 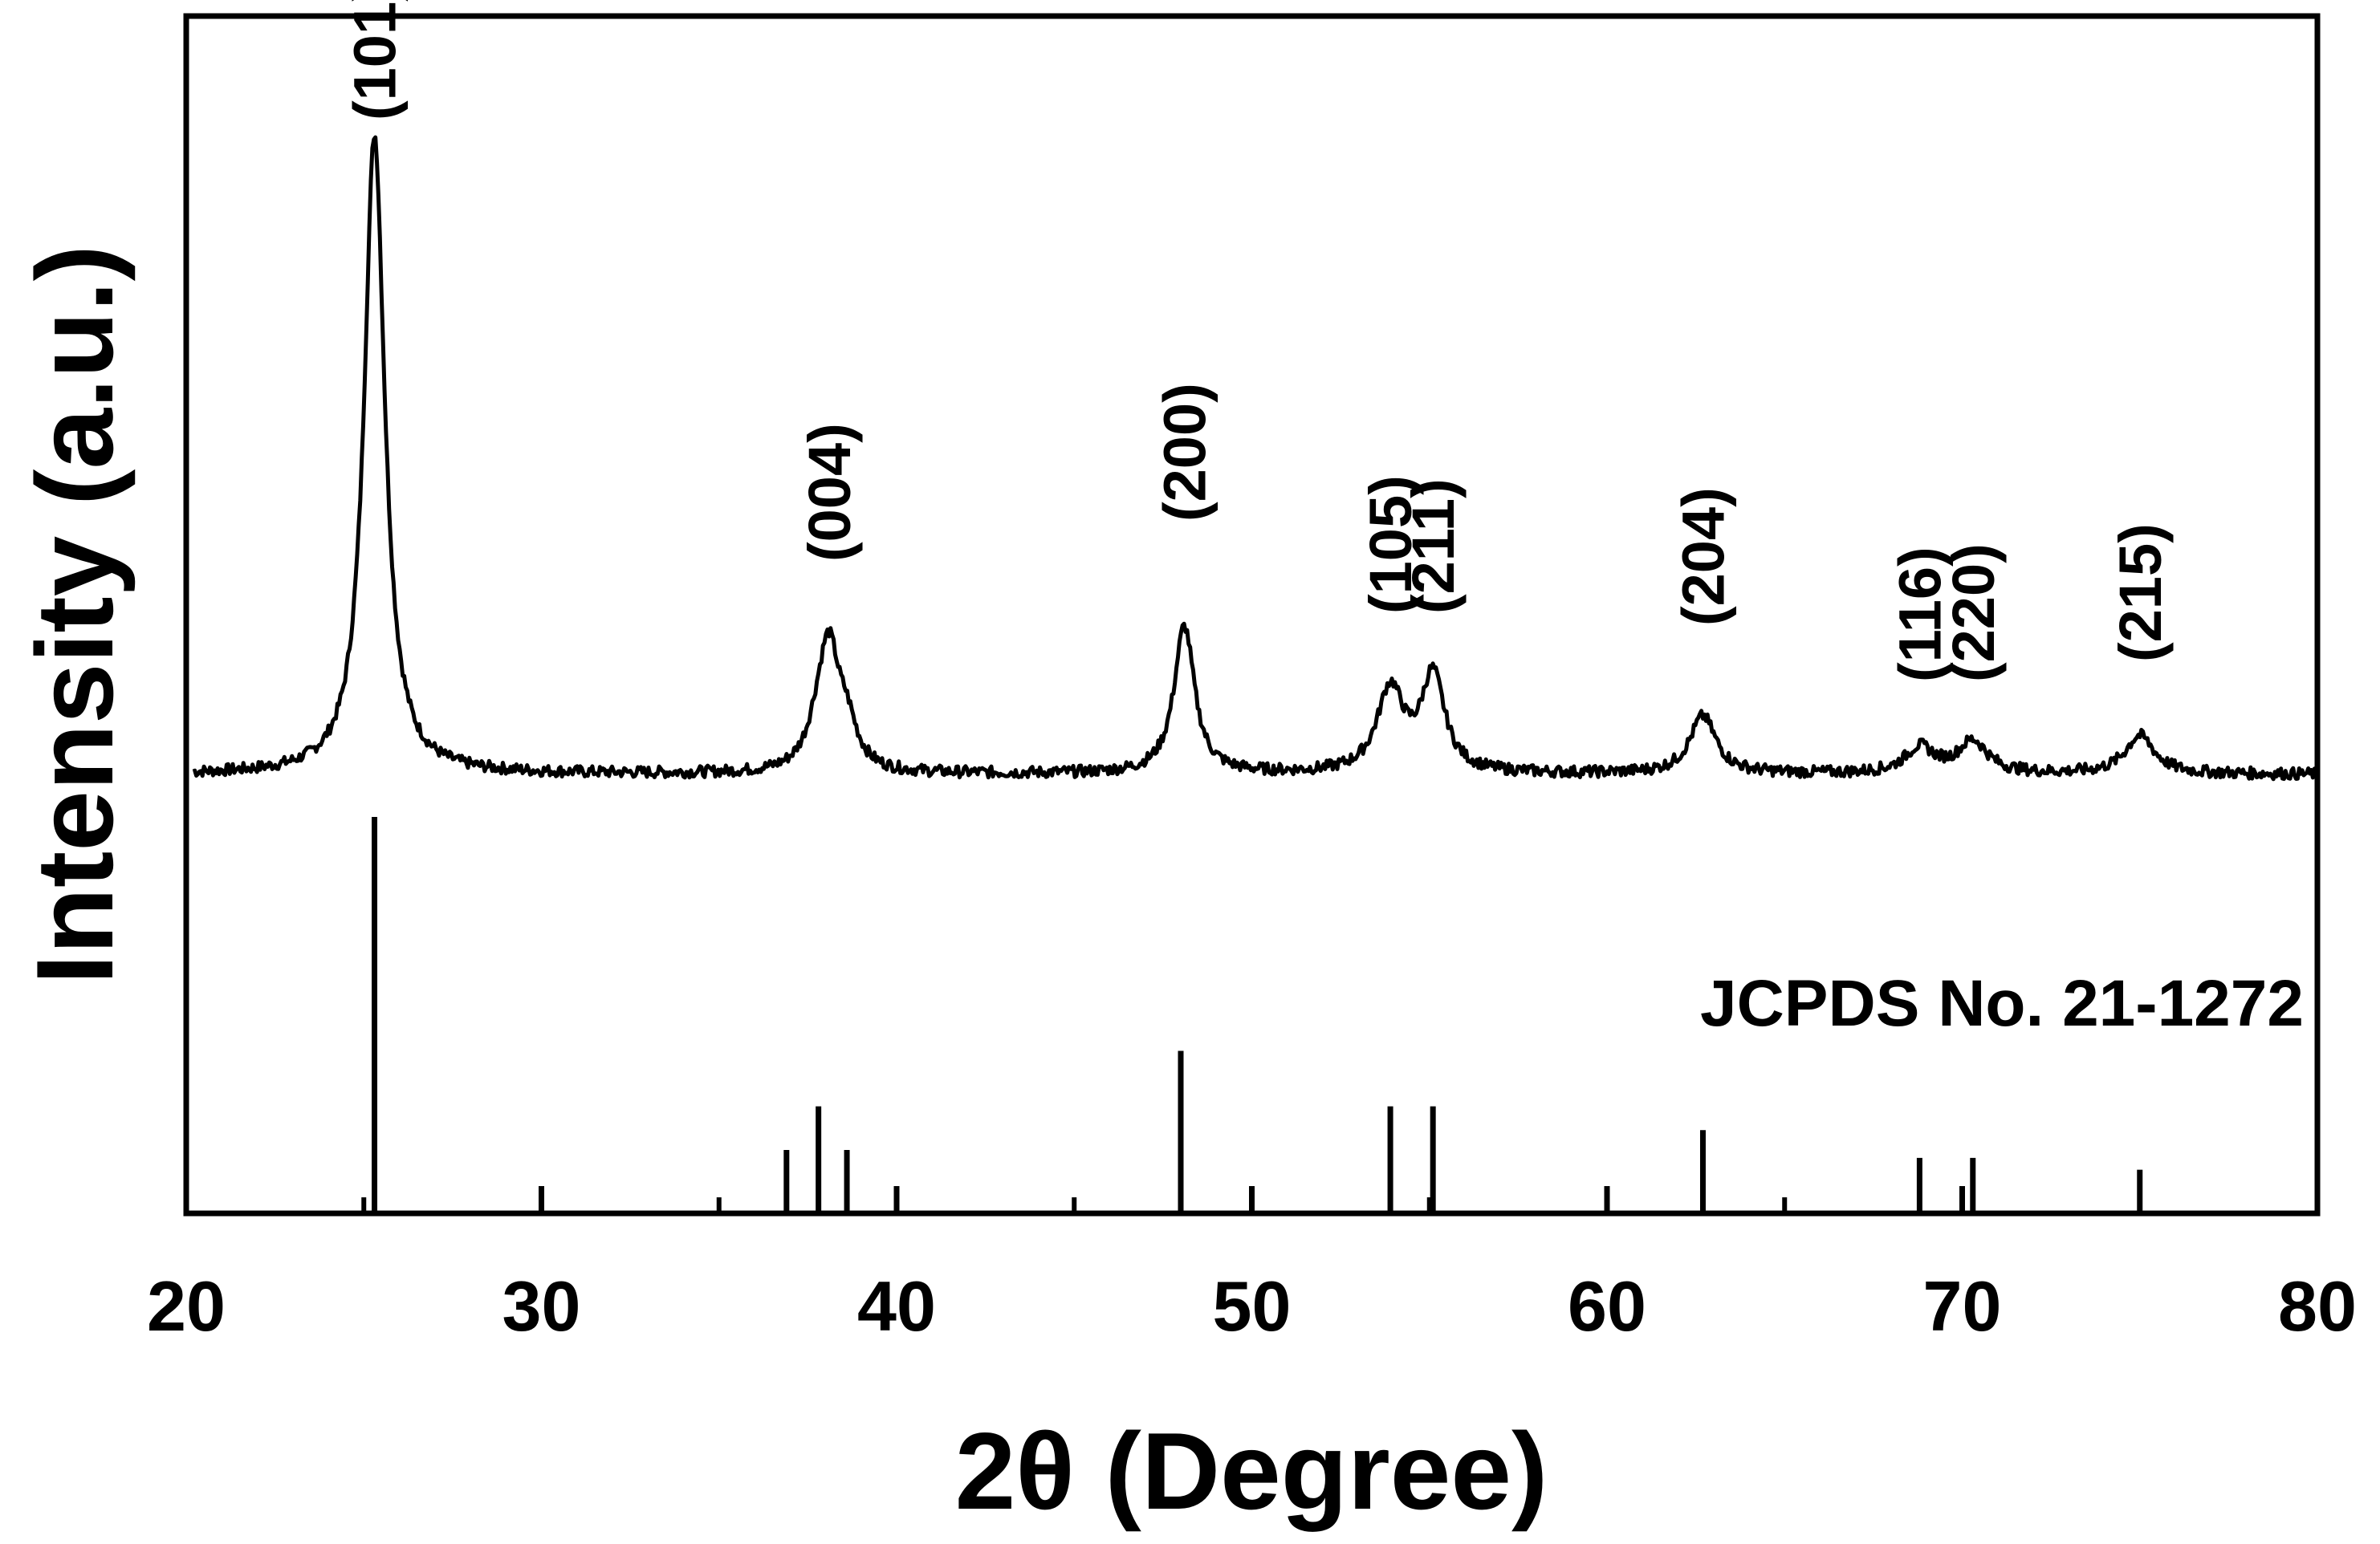 What do you see at coordinates (1963, 1306) in the screenshot?
I see `x-tick-label: 70` at bounding box center [1963, 1306].